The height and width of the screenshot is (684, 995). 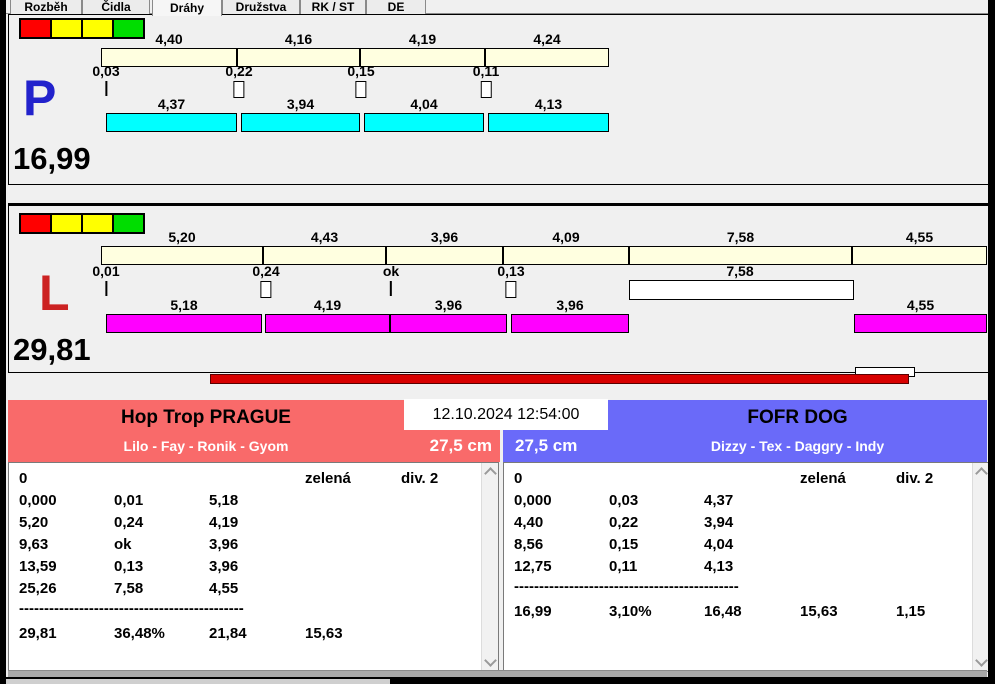 I want to click on tab: DE, so click(x=396, y=7).